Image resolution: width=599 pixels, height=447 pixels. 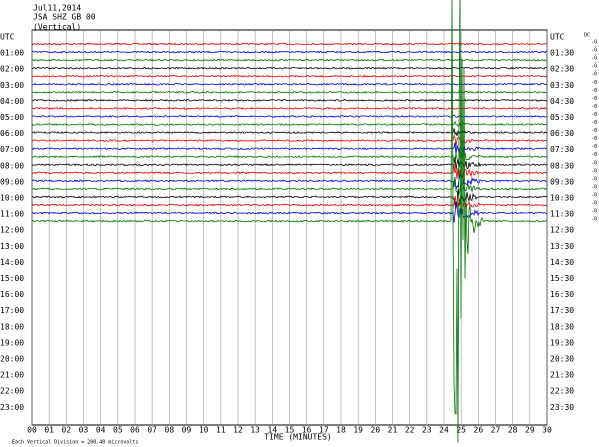 What do you see at coordinates (170, 430) in the screenshot?
I see `x-label: 08` at bounding box center [170, 430].